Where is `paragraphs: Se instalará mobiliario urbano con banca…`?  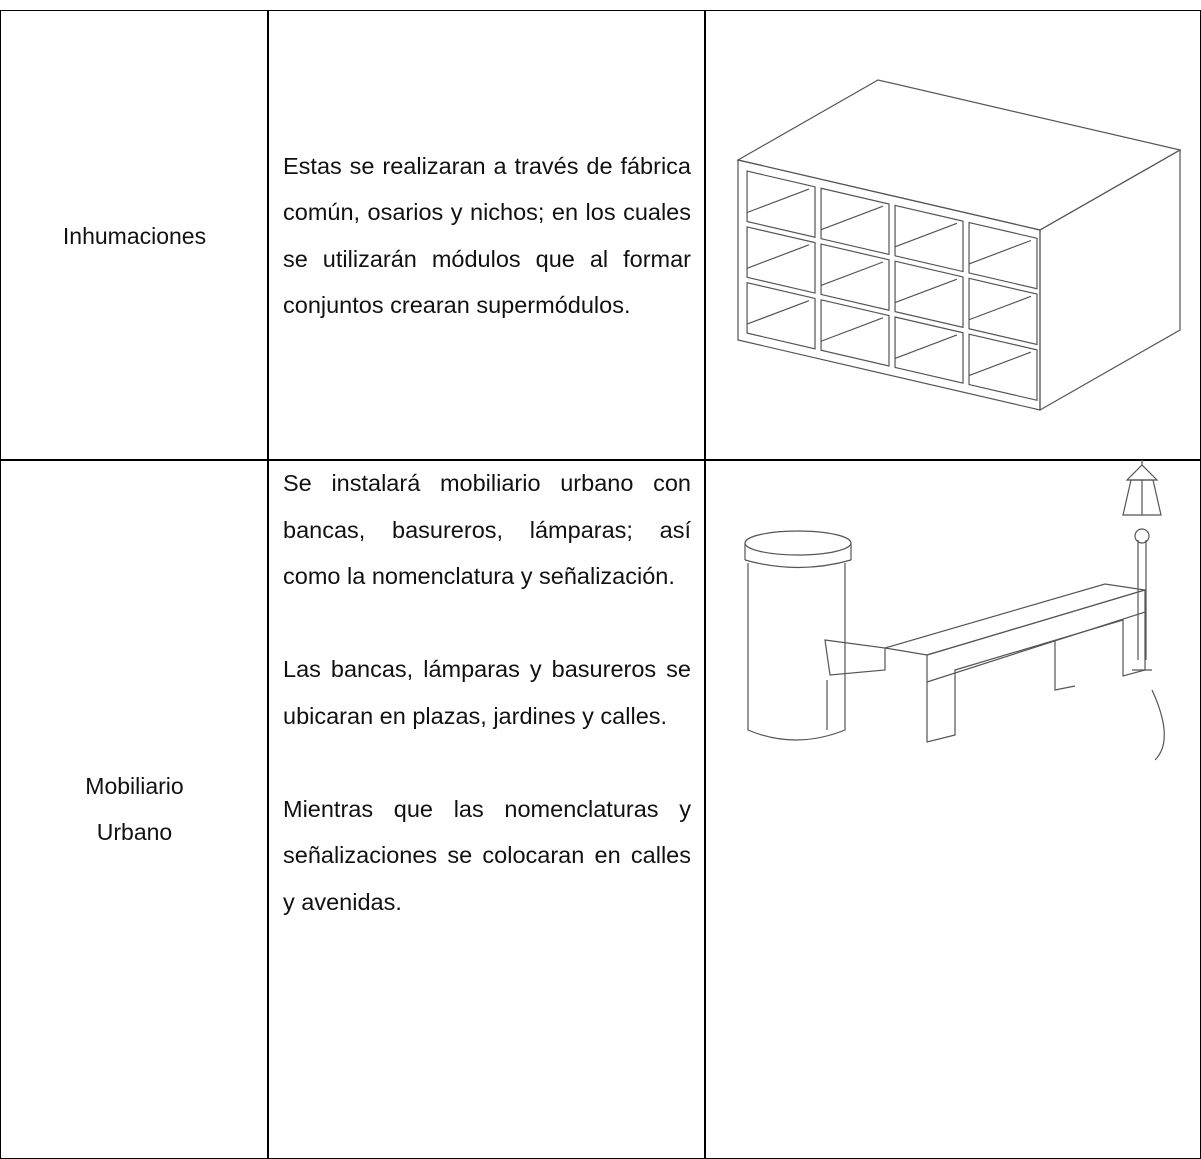
paragraphs: Se instalará mobiliario urbano con banca… is located at coordinates (487, 692).